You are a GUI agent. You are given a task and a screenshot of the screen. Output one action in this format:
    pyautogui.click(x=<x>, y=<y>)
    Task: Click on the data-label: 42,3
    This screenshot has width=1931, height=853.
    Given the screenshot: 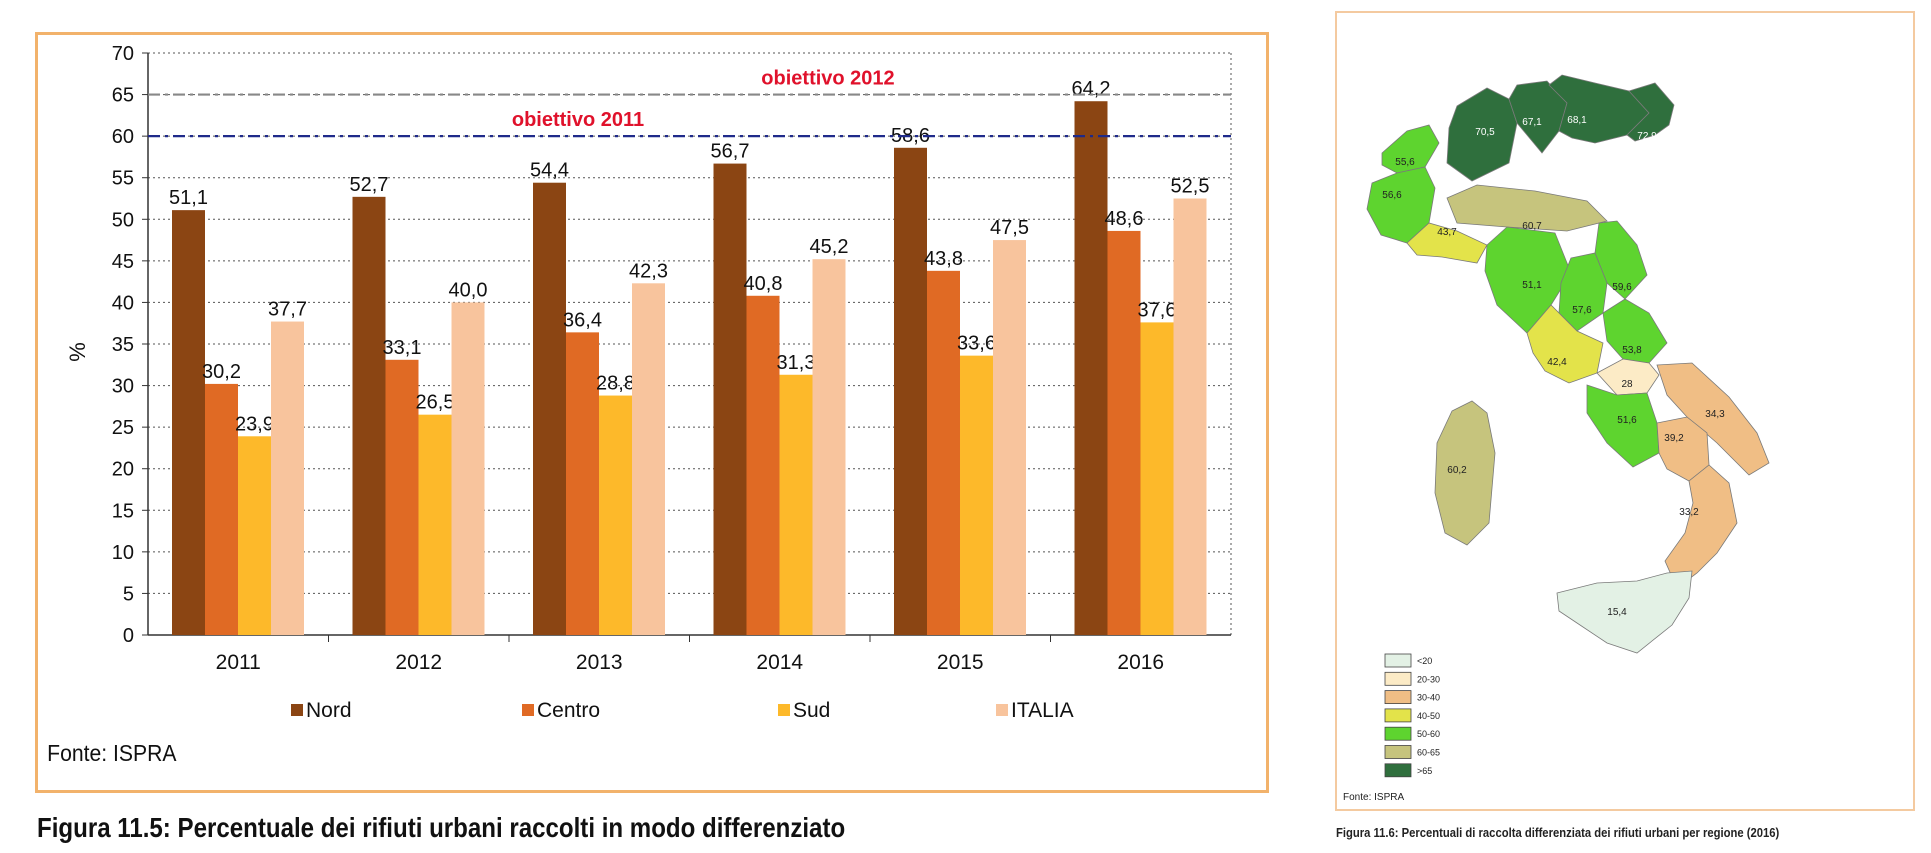 What is the action you would take?
    pyautogui.click(x=648, y=271)
    